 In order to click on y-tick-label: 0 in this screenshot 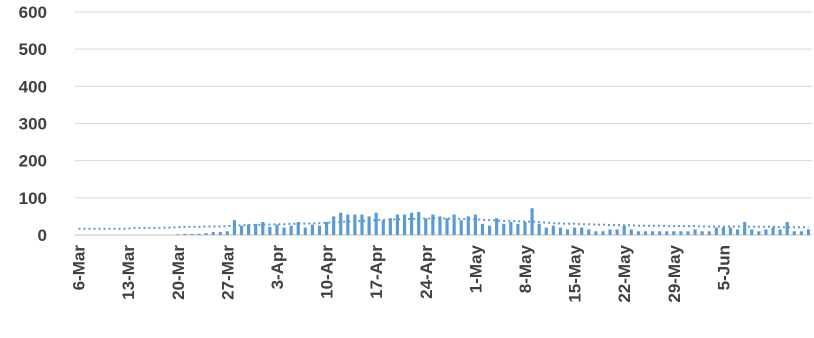, I will do `click(42, 235)`.